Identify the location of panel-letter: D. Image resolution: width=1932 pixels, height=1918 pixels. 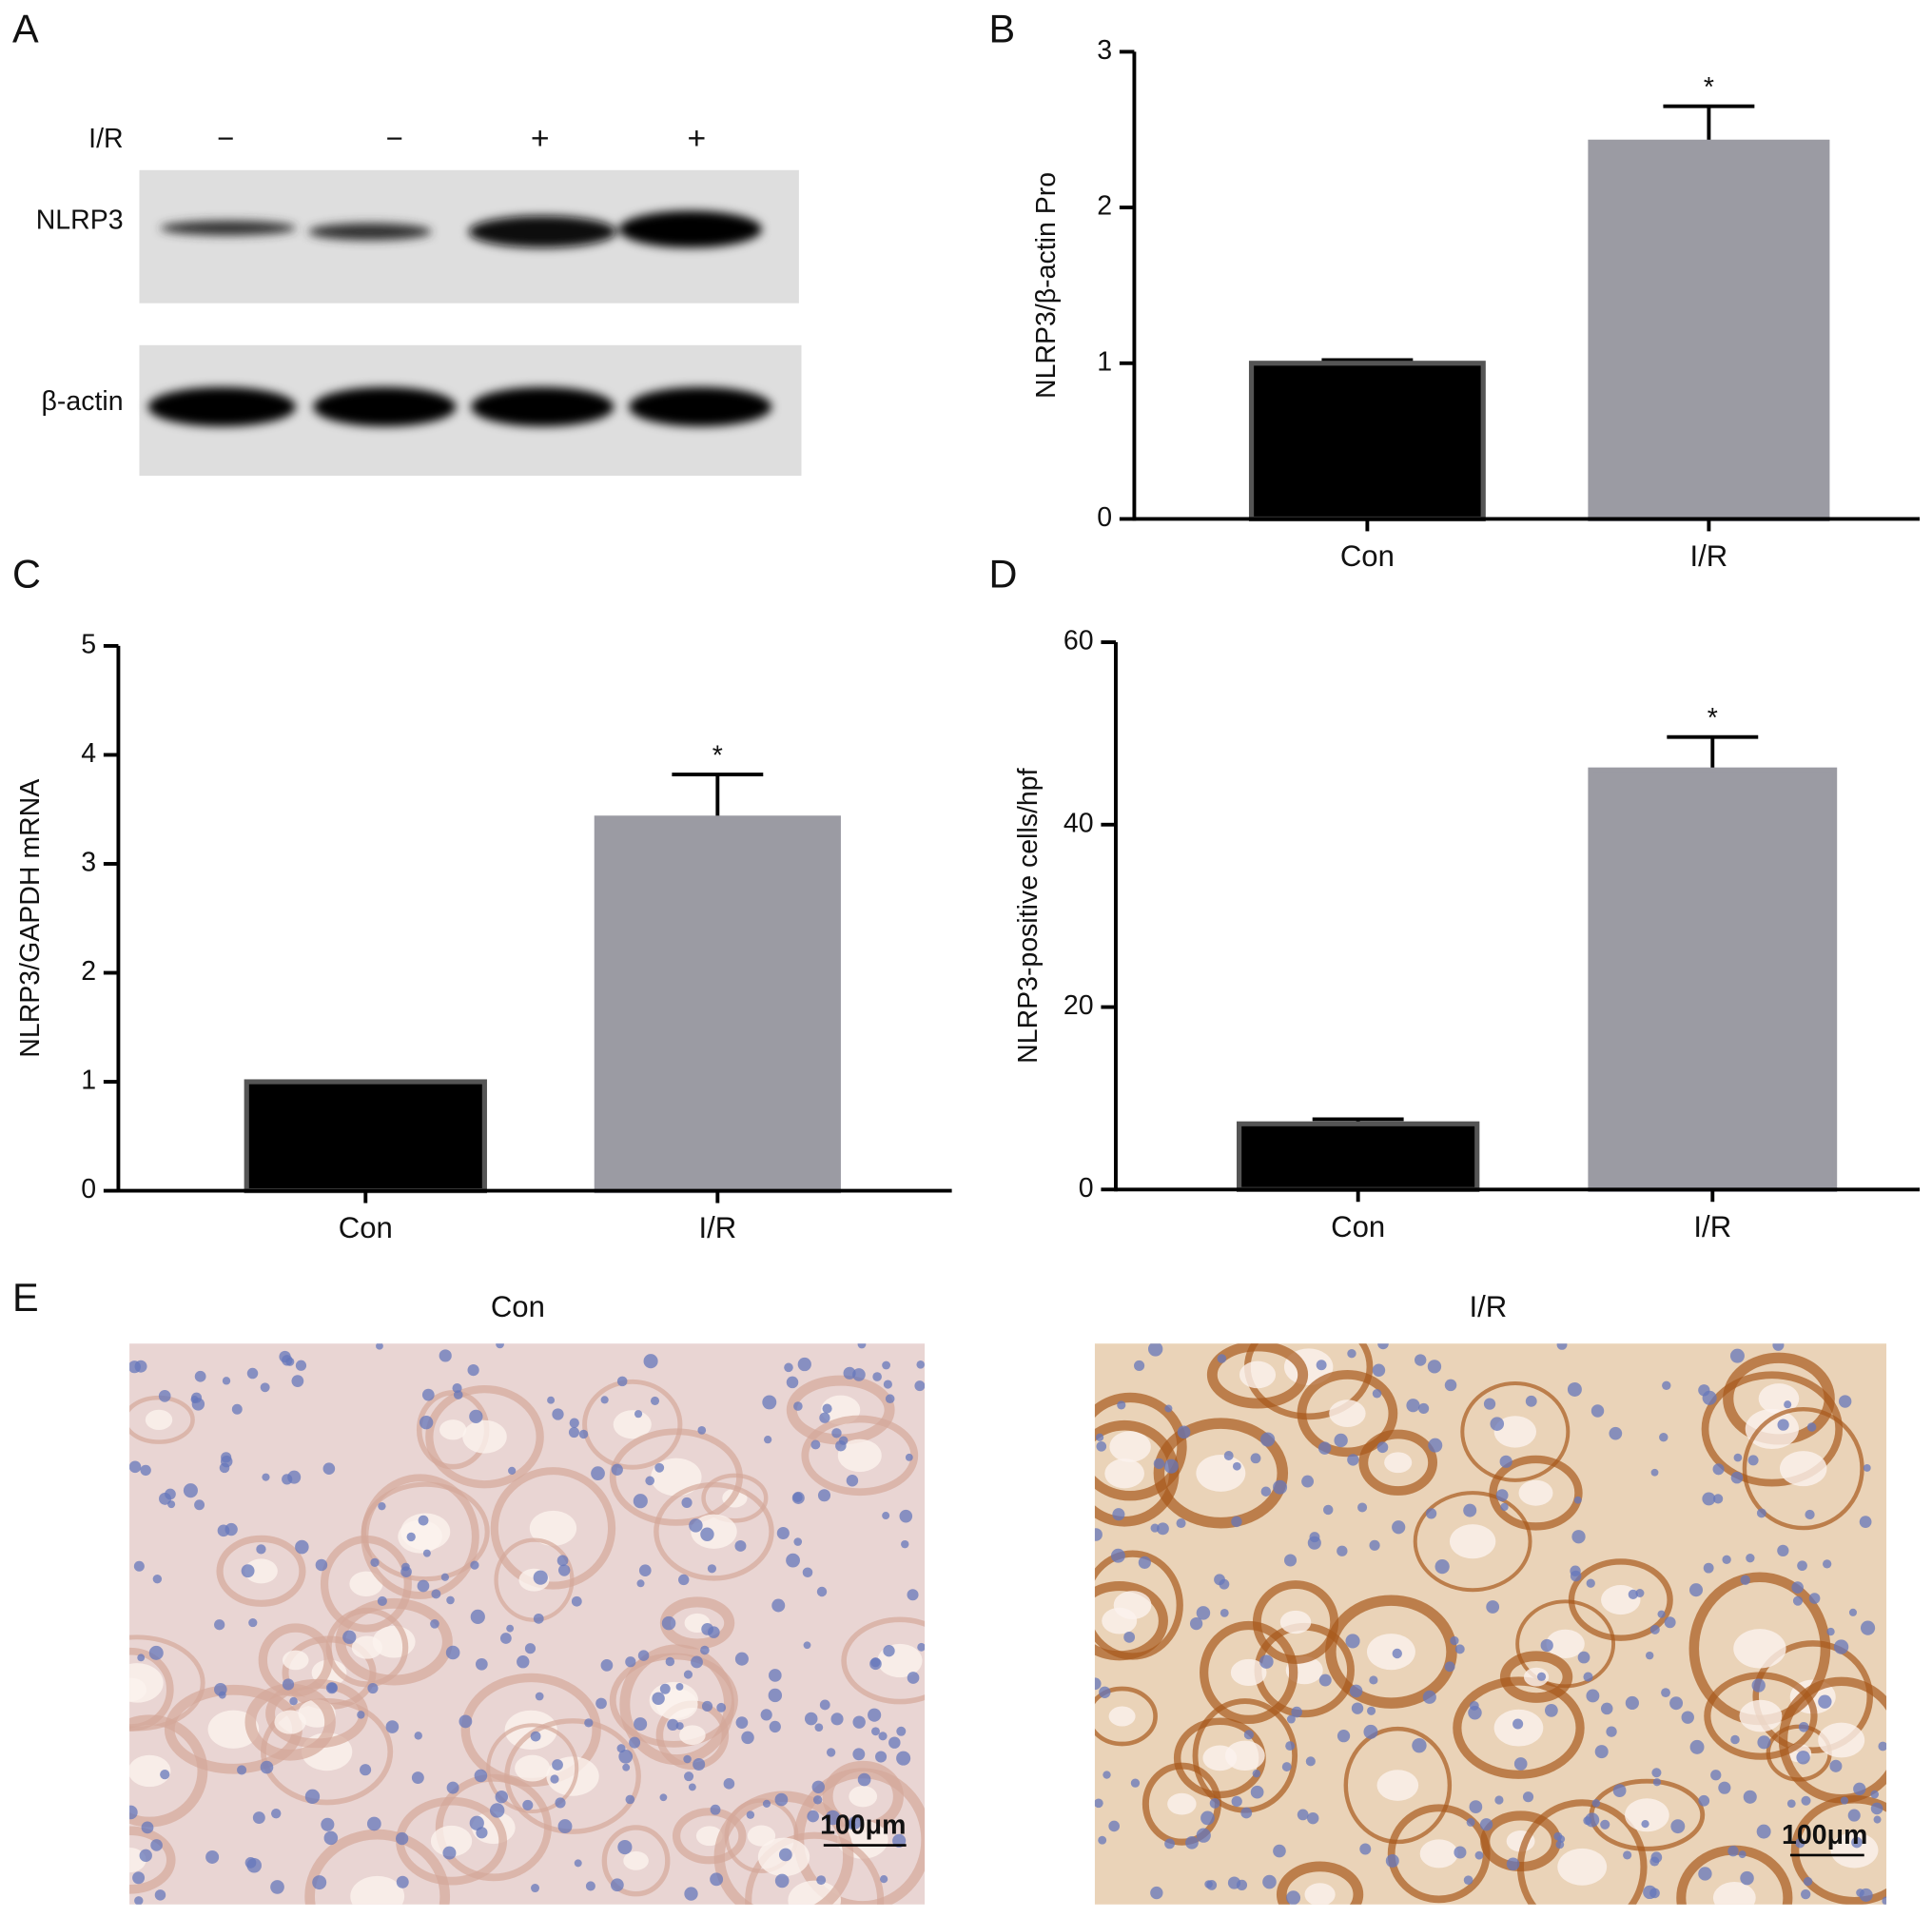
(1003, 573).